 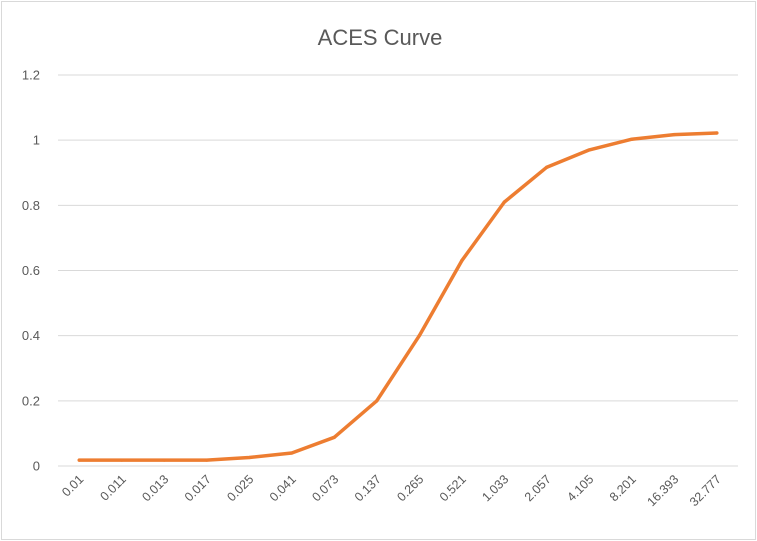 I want to click on x-tick-label: 0.01, so click(x=72, y=485).